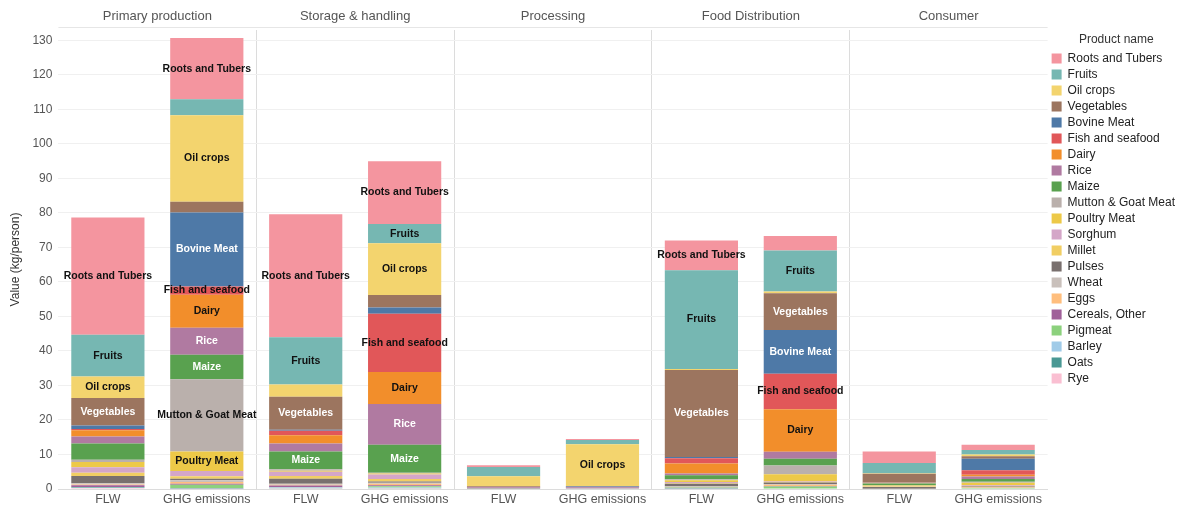  Describe the element at coordinates (157, 15) in the screenshot. I see `text: Primary production` at that location.